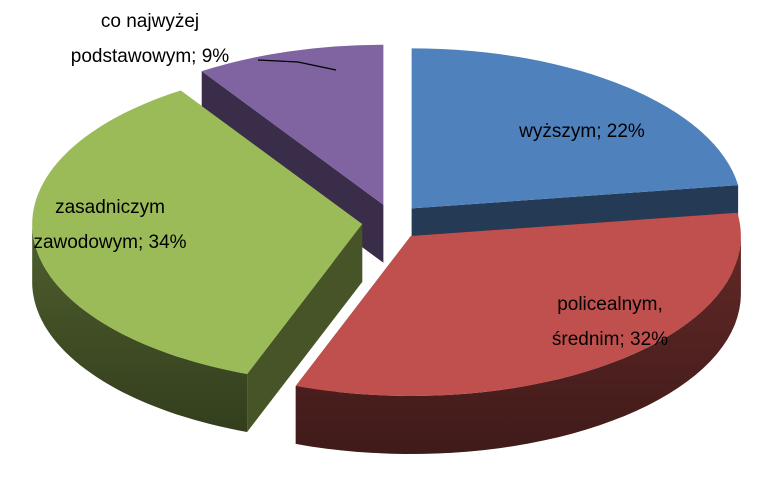 The image size is (765, 490). Describe the element at coordinates (305, 328) in the screenshot. I see `slice-cut-face` at that location.